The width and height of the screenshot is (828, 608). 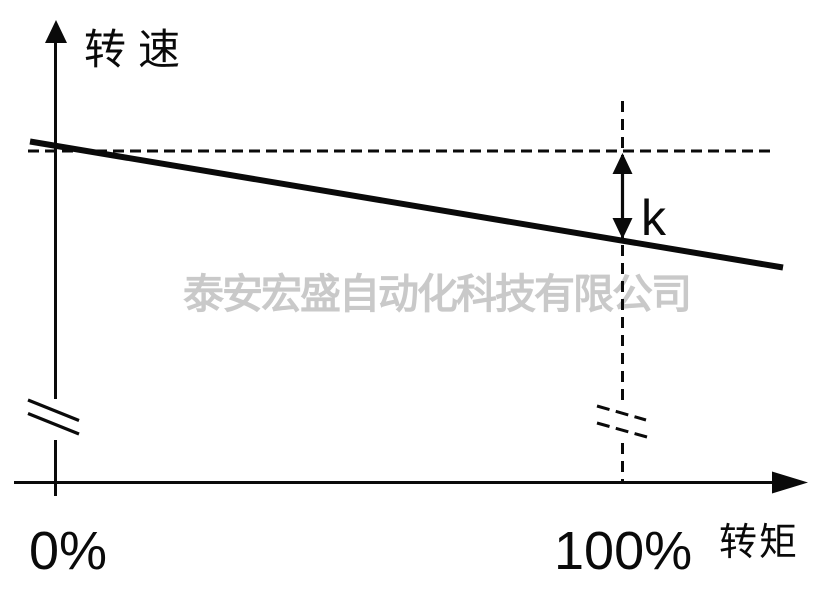 I want to click on k-arrow-up-head-icon, so click(x=622, y=163).